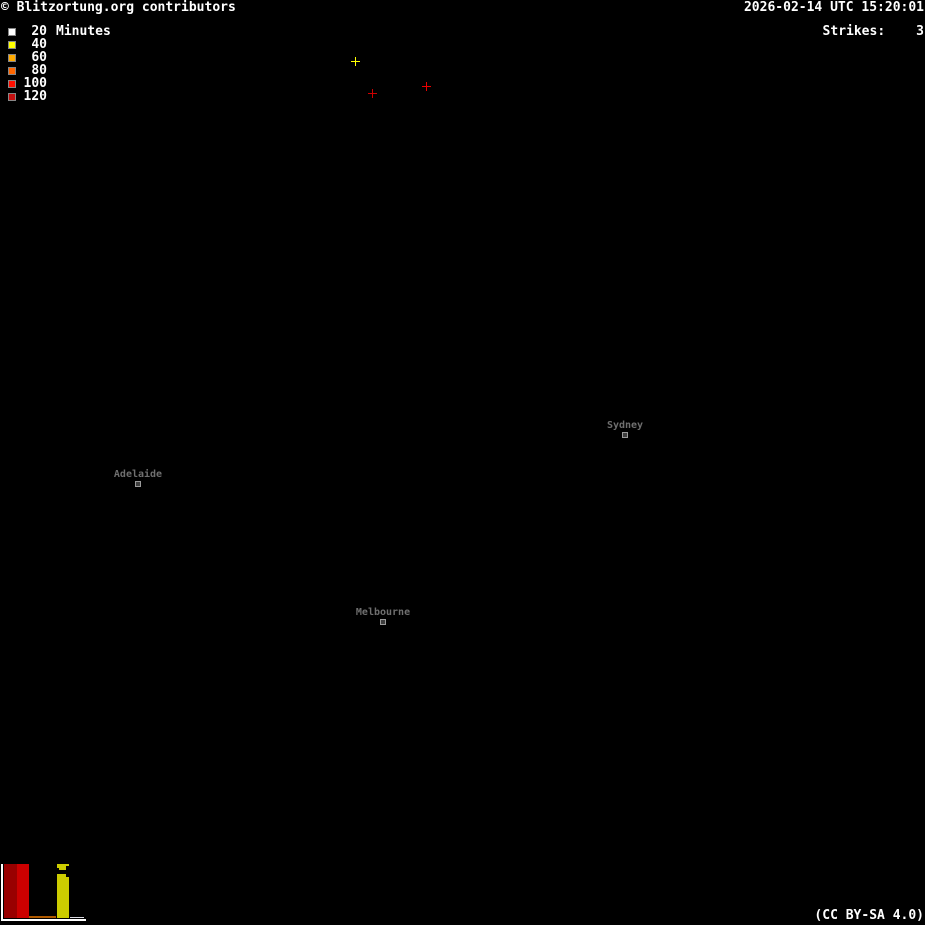 The height and width of the screenshot is (925, 925). What do you see at coordinates (39, 57) in the screenshot?
I see `legend-item-label: 60` at bounding box center [39, 57].